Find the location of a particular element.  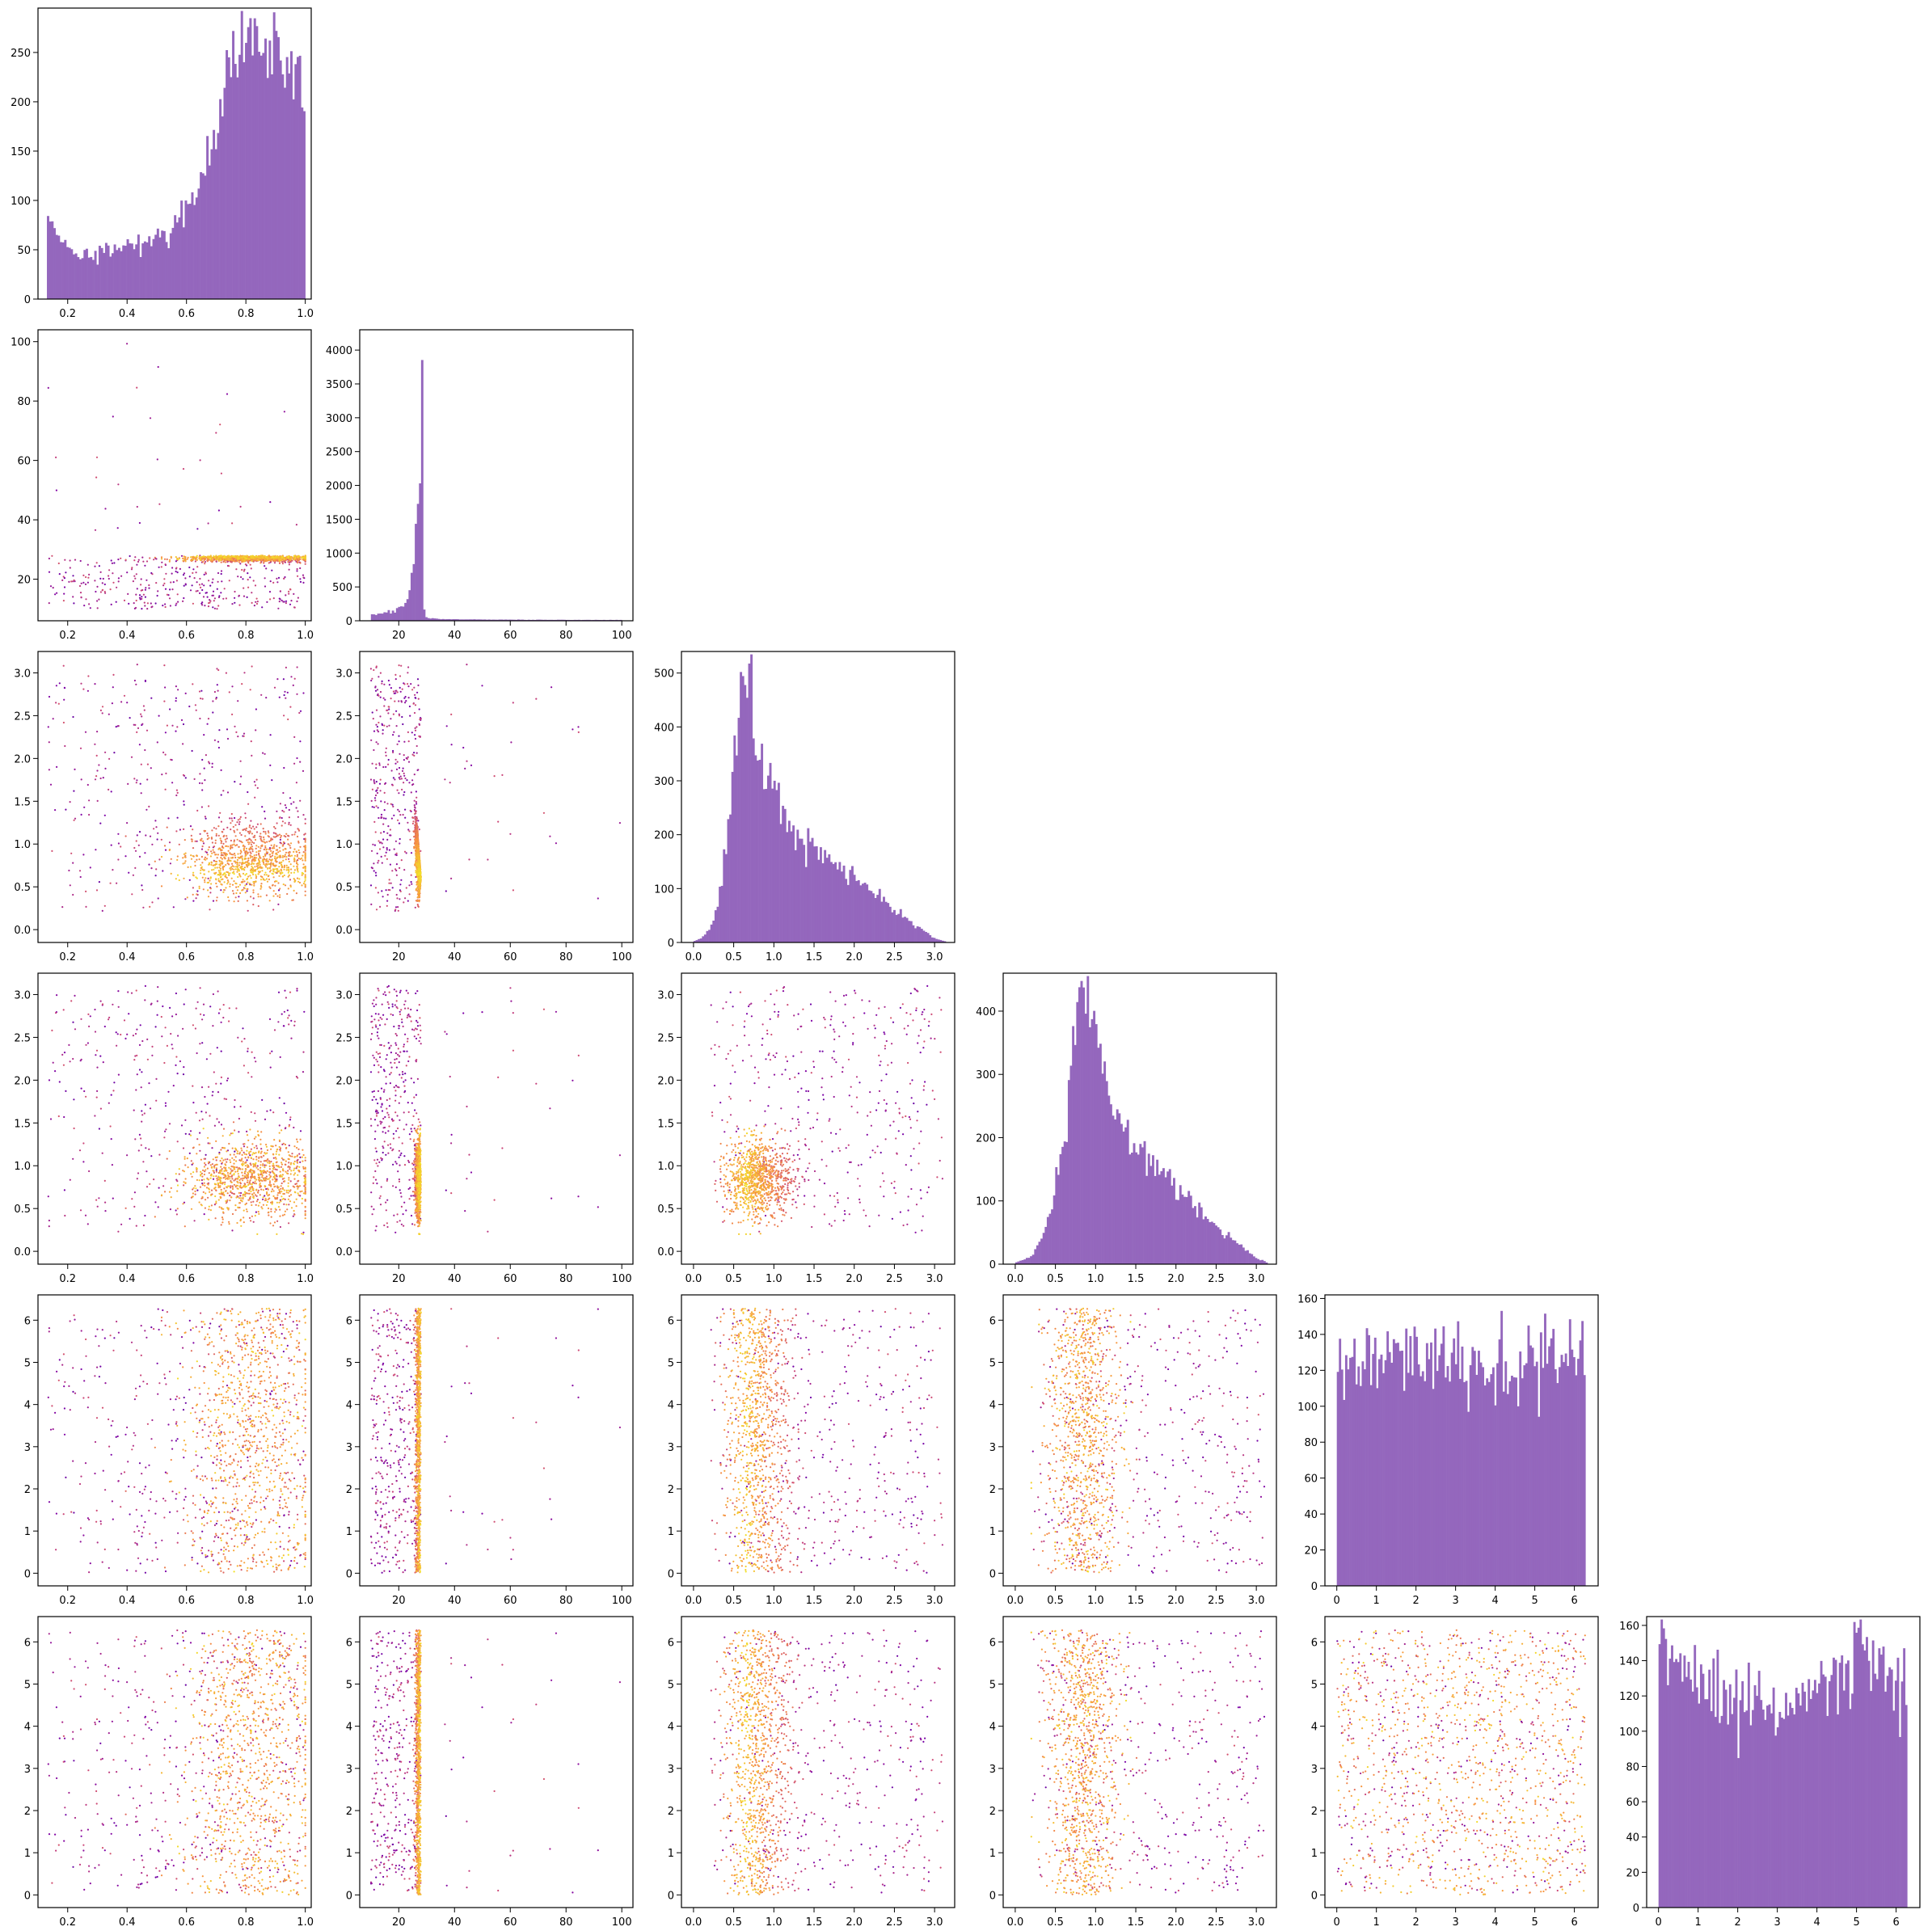

y-tick-label: 20 is located at coordinates (24, 581).